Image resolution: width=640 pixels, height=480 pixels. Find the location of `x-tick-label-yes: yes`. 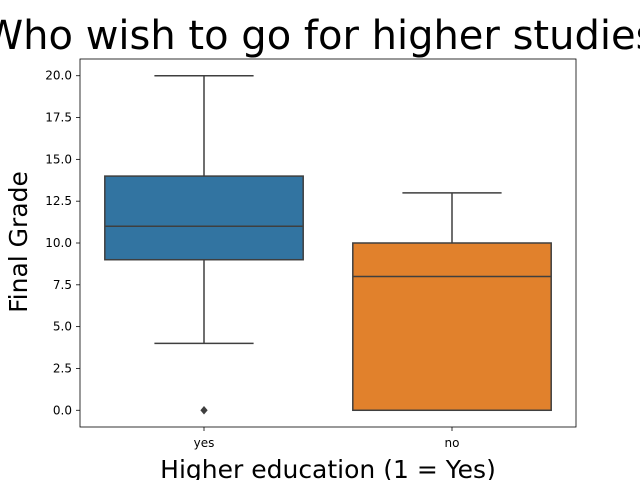

x-tick-label-yes: yes is located at coordinates (204, 443).